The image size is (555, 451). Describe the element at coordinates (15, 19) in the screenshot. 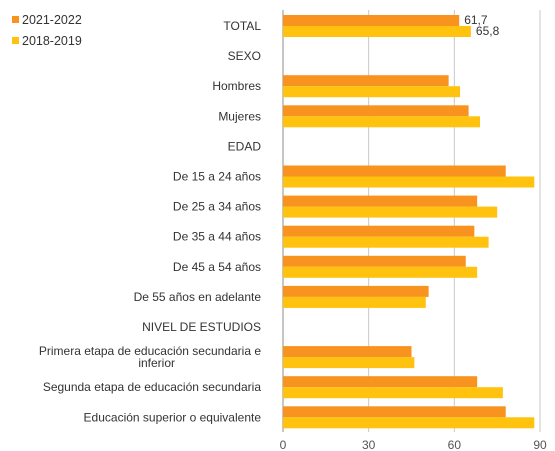

I see `legend-swatch-2021-2022` at that location.